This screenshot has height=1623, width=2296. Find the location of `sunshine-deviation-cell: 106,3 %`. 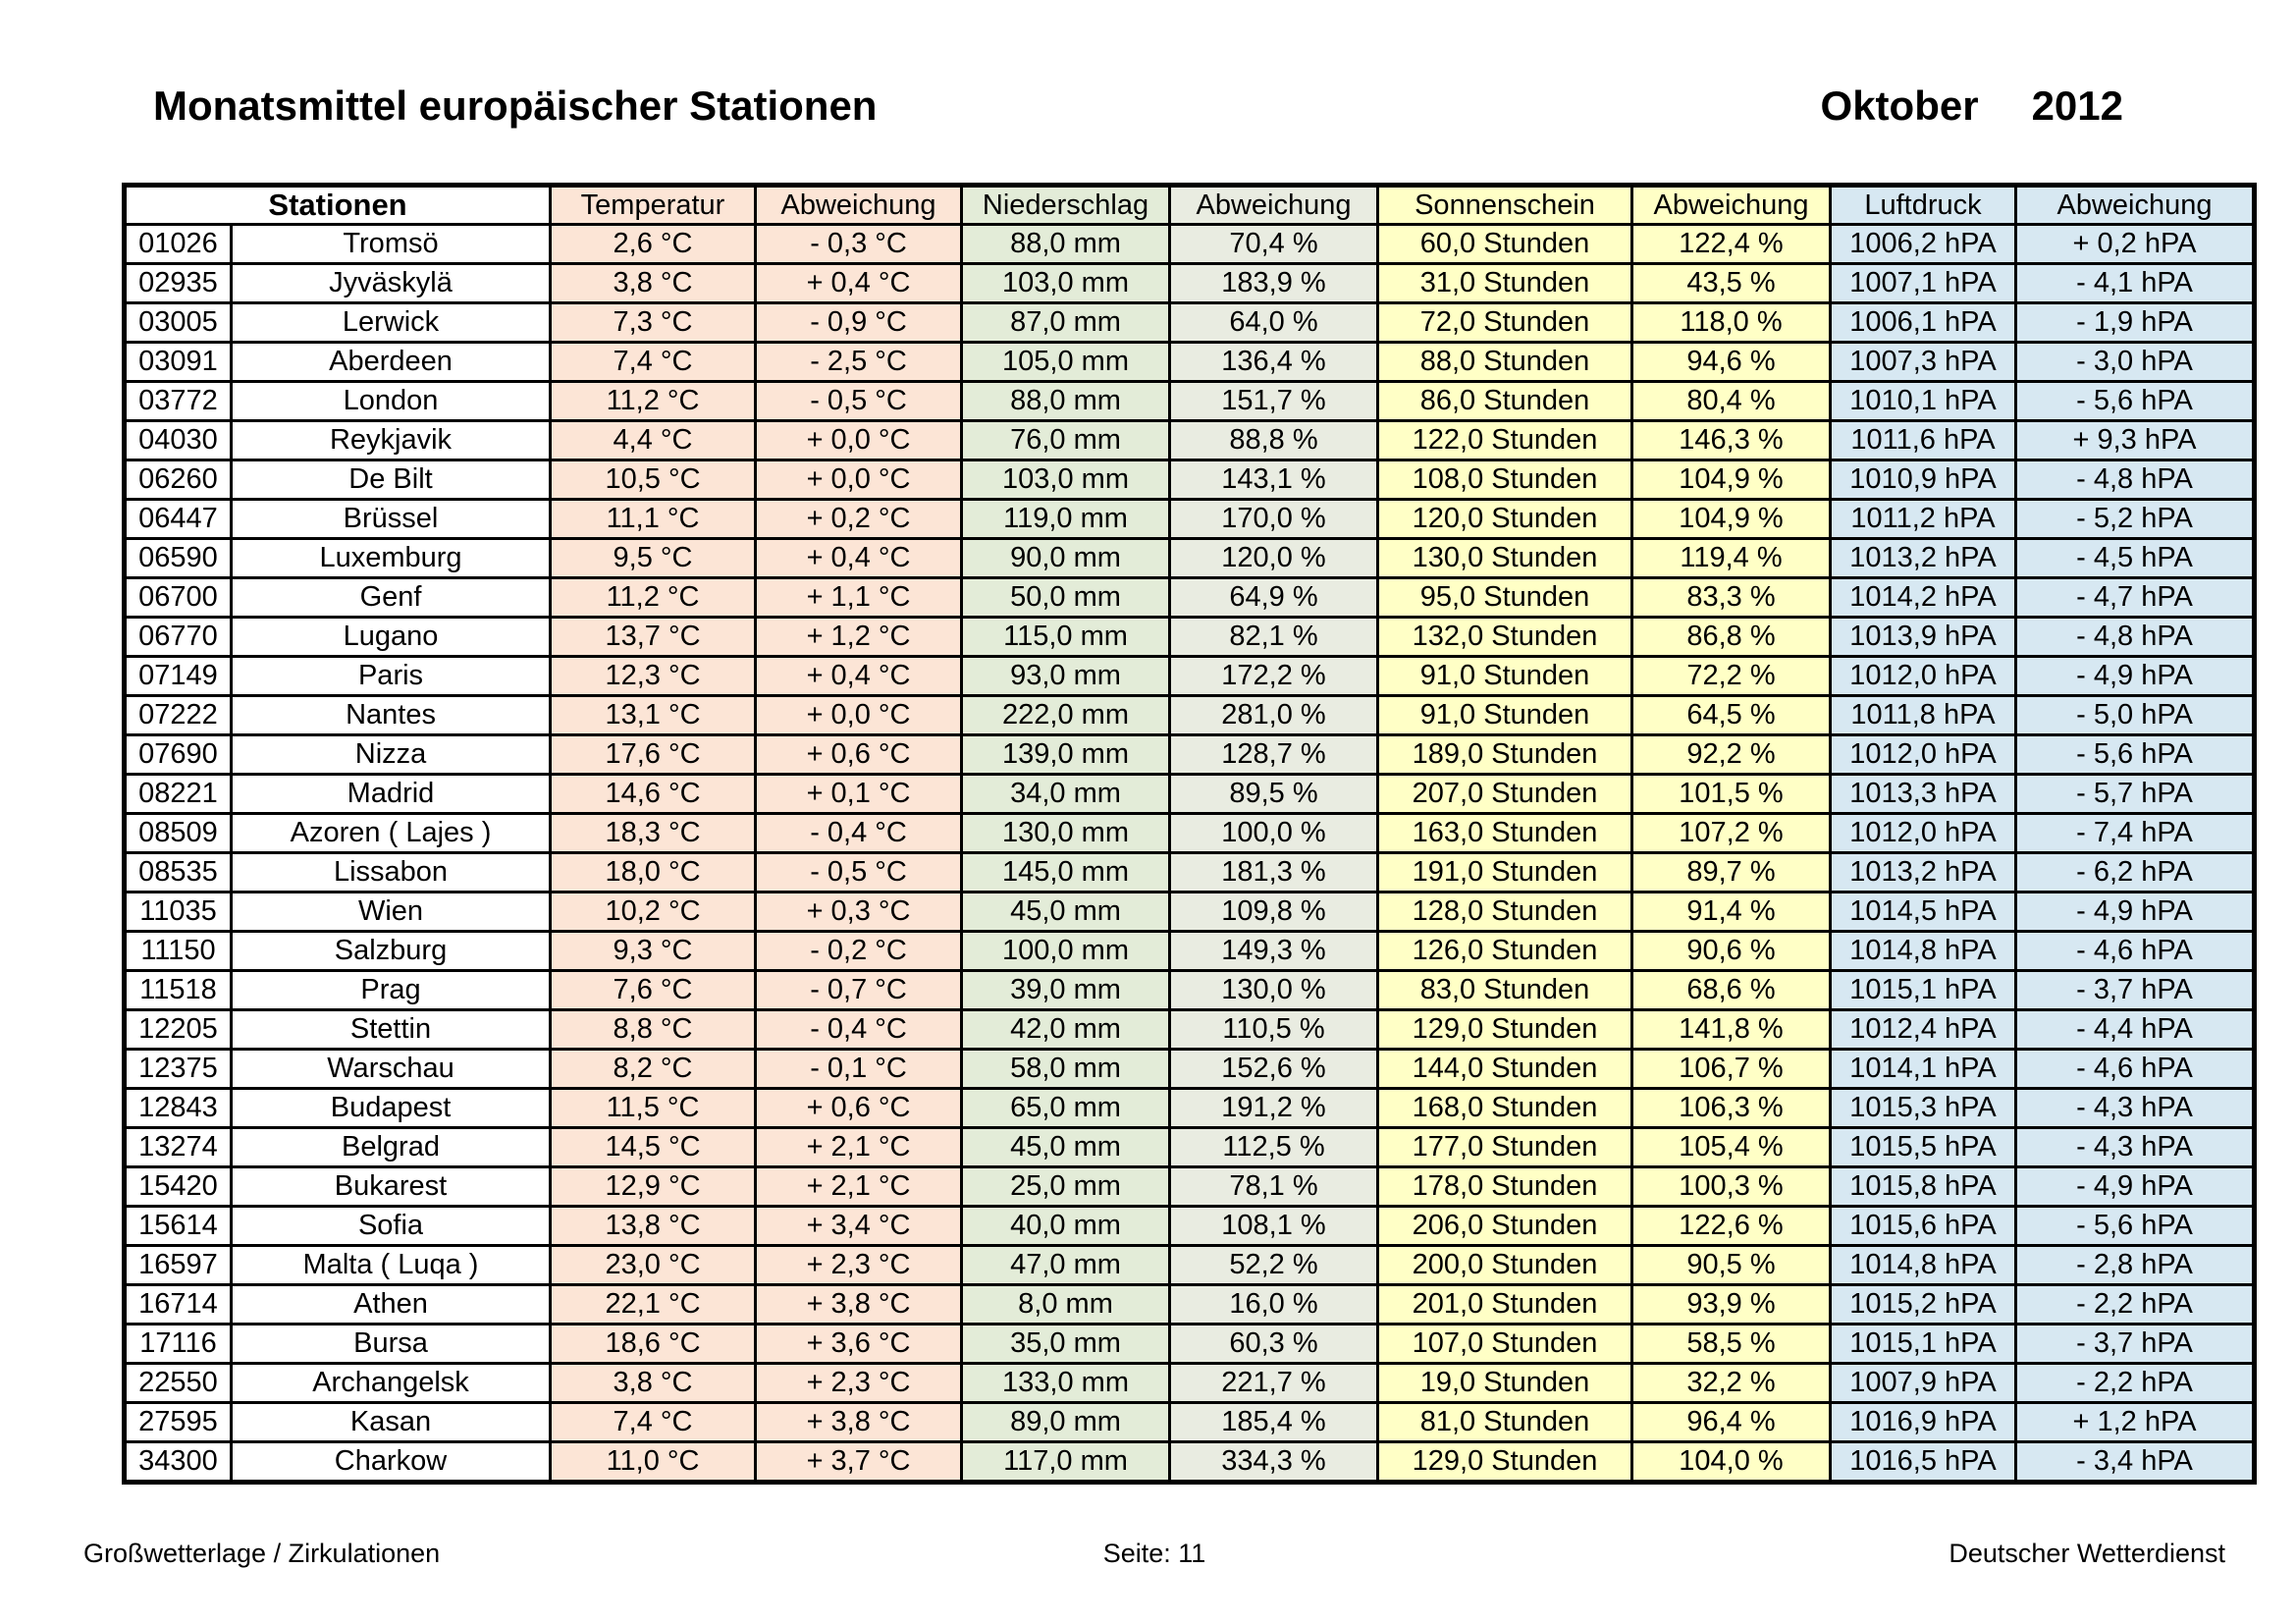

sunshine-deviation-cell: 106,3 % is located at coordinates (1731, 1108).